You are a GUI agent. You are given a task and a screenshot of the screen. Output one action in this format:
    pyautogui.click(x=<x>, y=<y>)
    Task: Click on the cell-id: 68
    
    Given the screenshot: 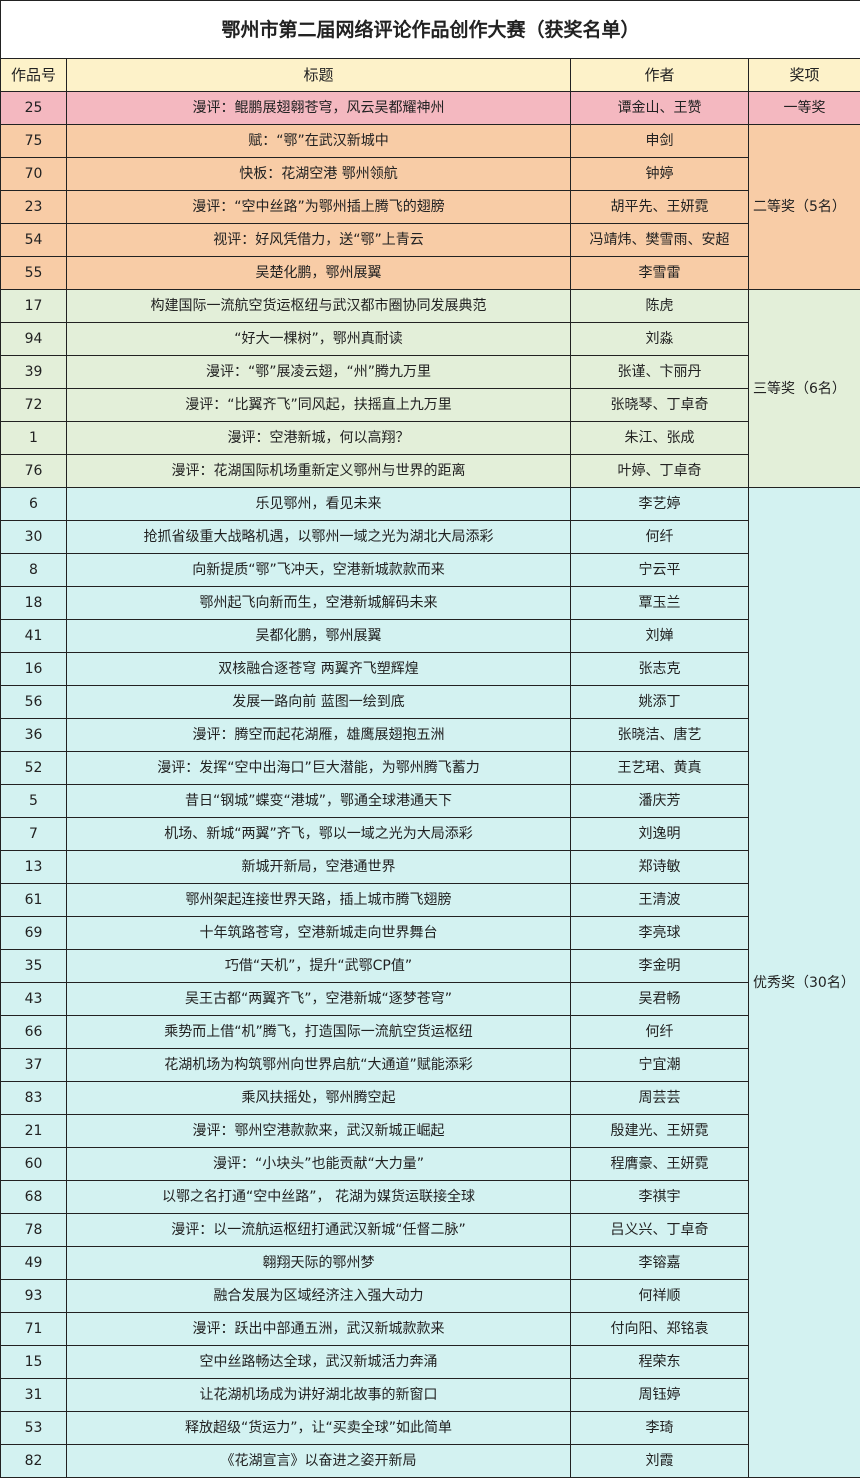 What is the action you would take?
    pyautogui.click(x=33, y=1197)
    